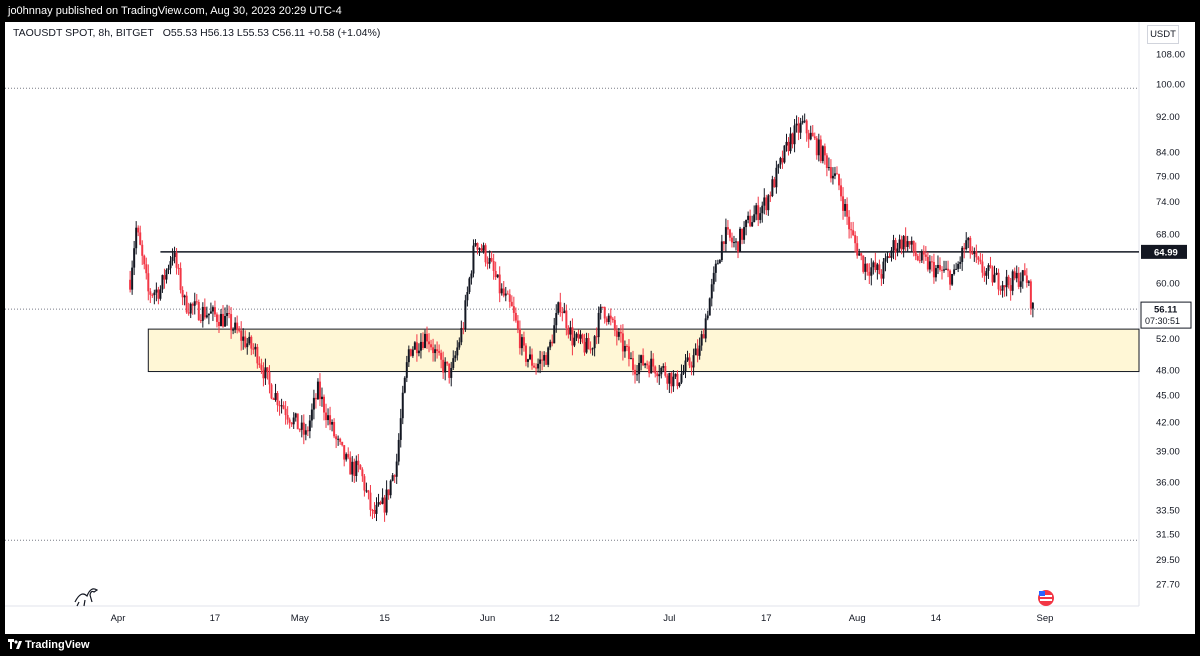 The width and height of the screenshot is (1200, 656). I want to click on currency-button: USDT, so click(1163, 34).